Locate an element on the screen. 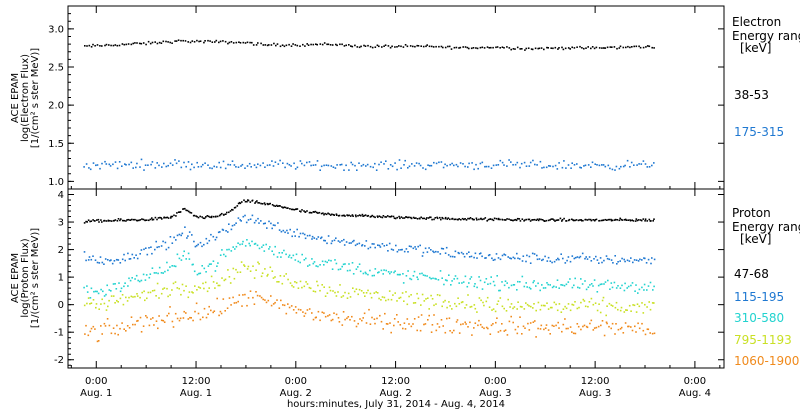  electron-legend-title: Electron is located at coordinates (756, 22).